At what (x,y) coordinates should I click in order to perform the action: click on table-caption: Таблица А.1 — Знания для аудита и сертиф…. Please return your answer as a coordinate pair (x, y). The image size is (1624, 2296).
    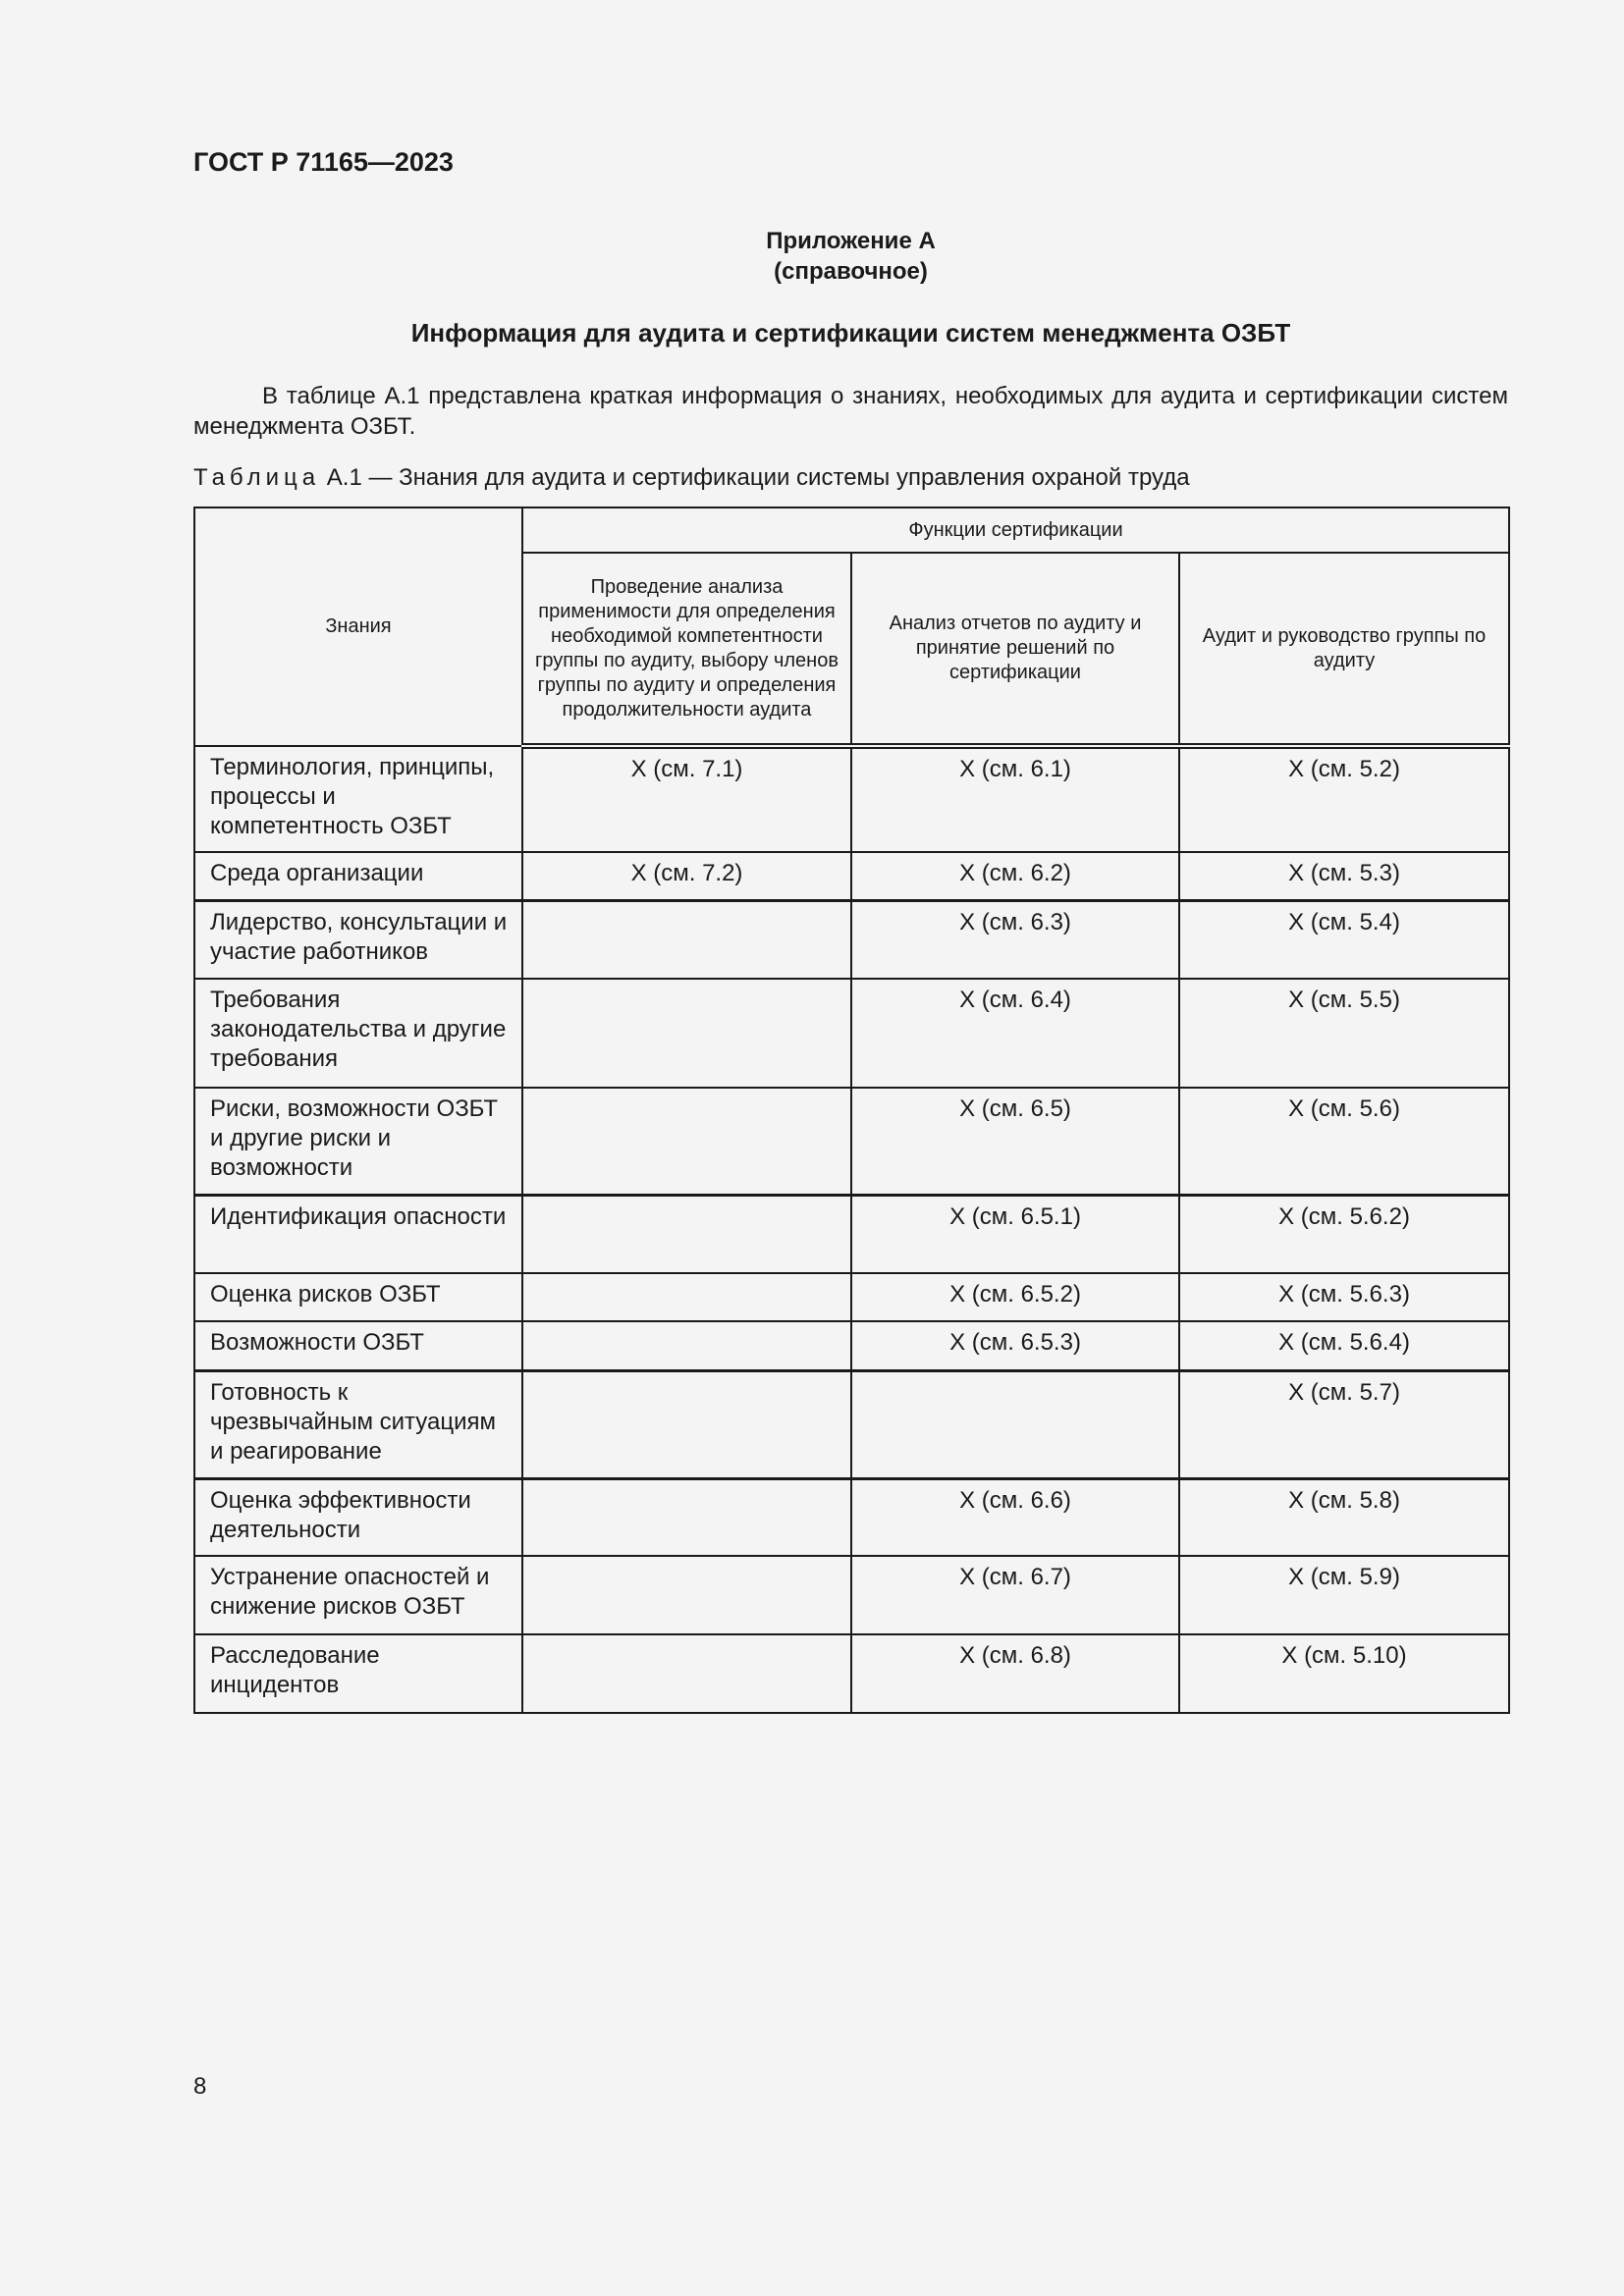
    Looking at the image, I should click on (691, 478).